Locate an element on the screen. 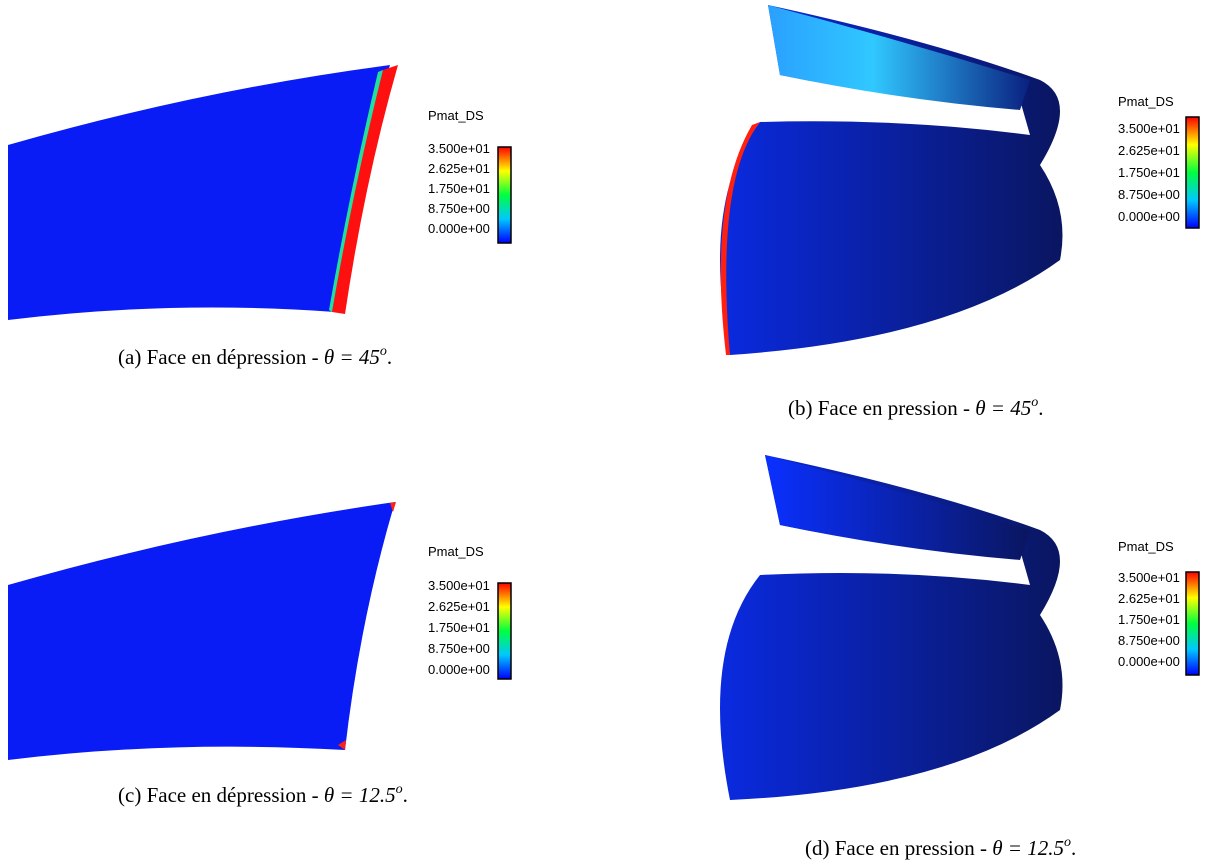 Image resolution: width=1216 pixels, height=866 pixels. caption: (d) Face en pression - θ = 12.5o. is located at coordinates (940, 847).